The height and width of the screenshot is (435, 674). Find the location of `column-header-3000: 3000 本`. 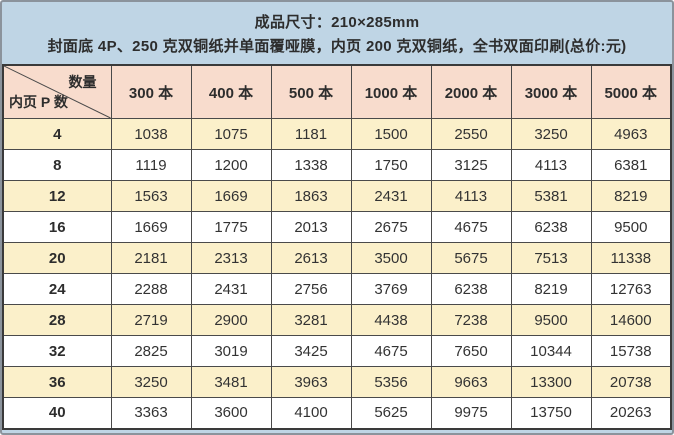

column-header-3000: 3000 本 is located at coordinates (551, 91).